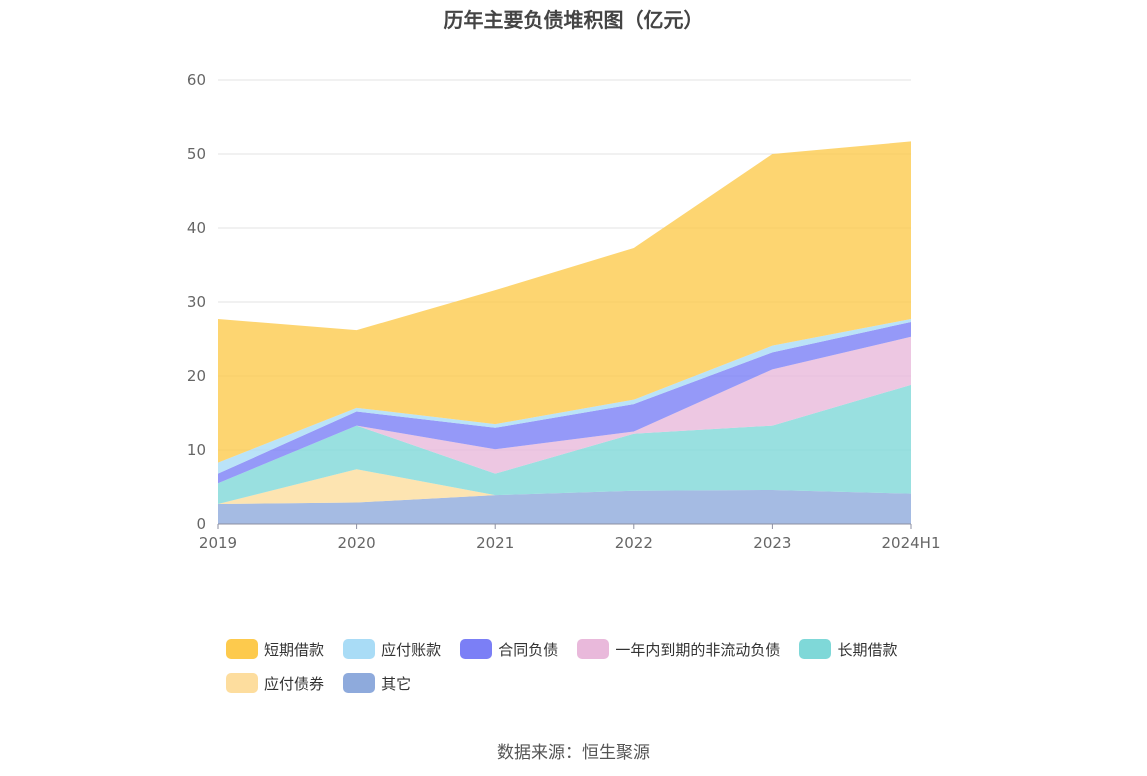  What do you see at coordinates (201, 524) in the screenshot?
I see `y-tick-label: 0` at bounding box center [201, 524].